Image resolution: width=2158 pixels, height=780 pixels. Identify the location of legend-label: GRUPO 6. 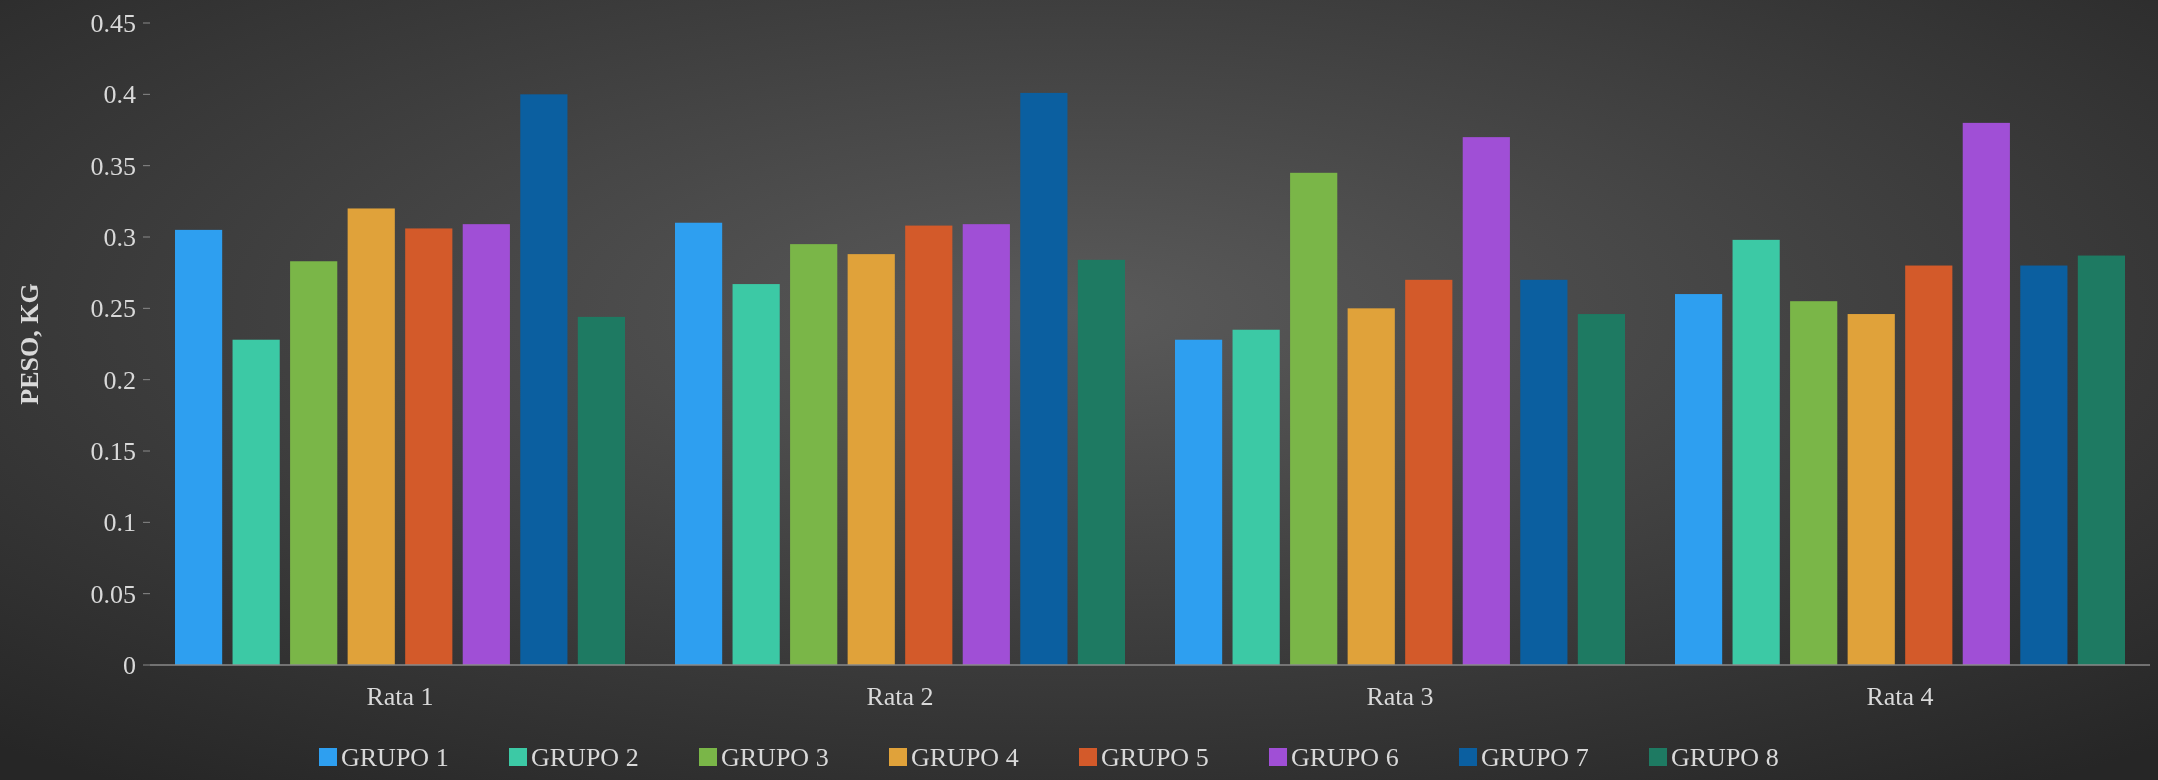
(1345, 758).